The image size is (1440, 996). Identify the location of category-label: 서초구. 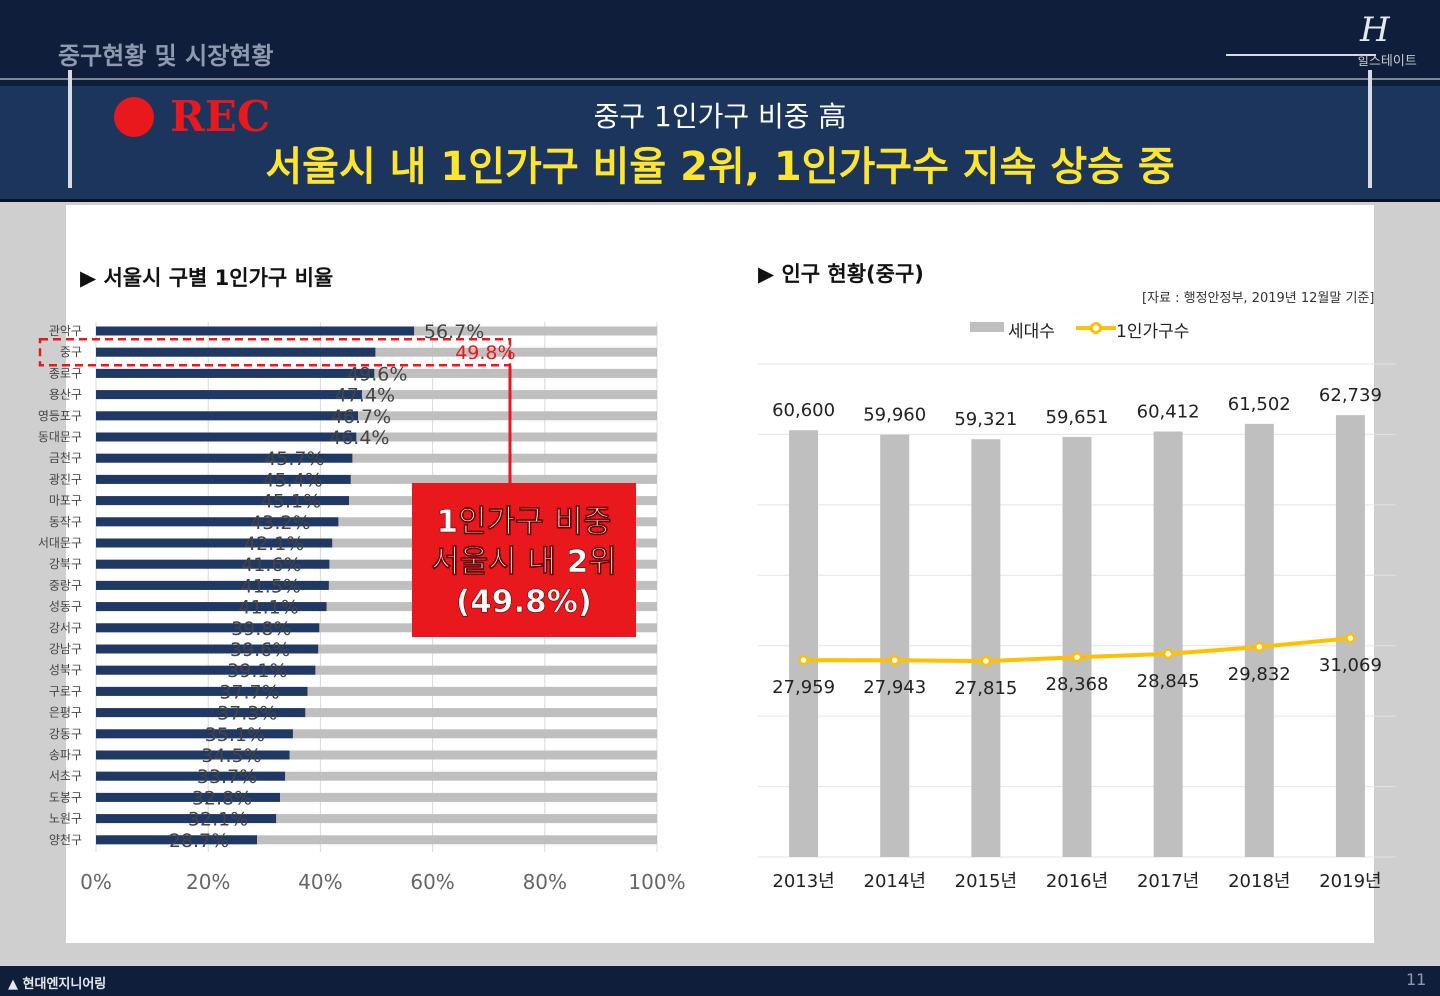
(65, 776).